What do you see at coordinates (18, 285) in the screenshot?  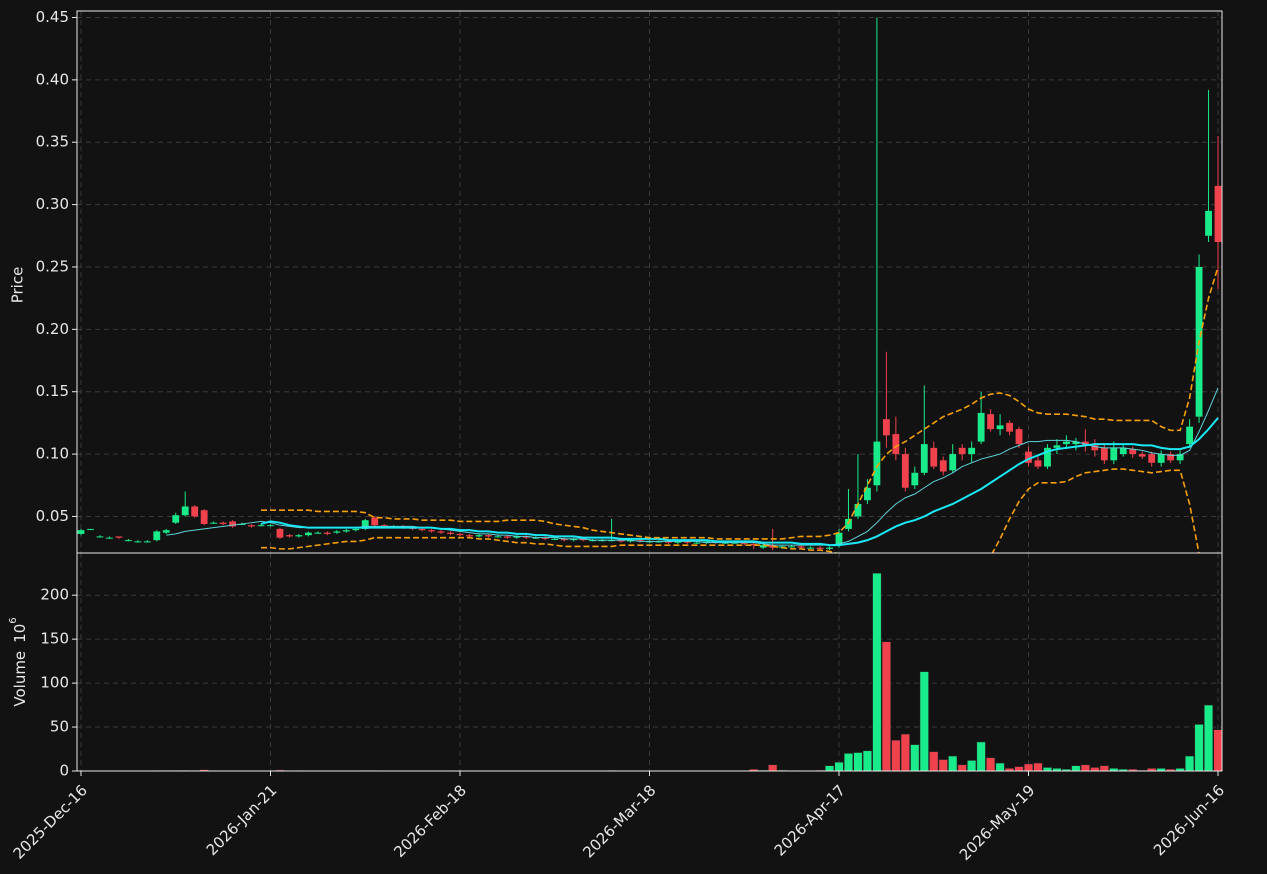 I see `price-axis-label: Price` at bounding box center [18, 285].